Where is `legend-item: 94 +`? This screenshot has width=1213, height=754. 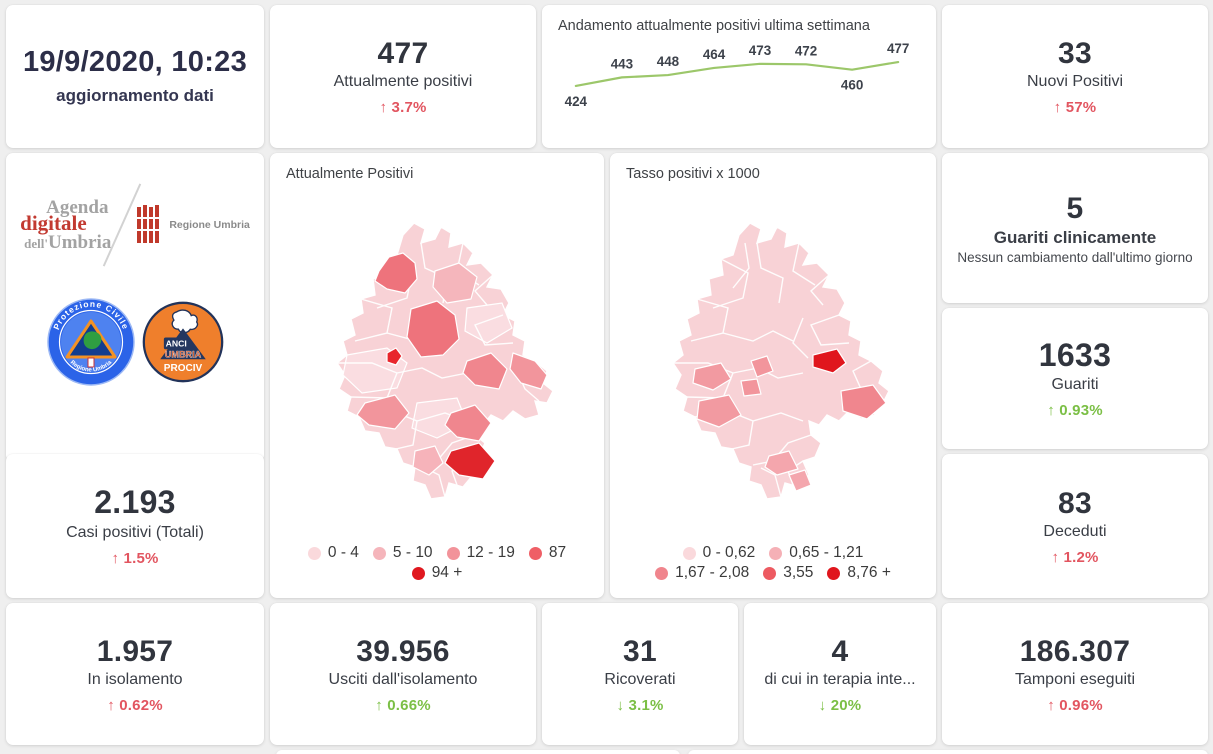 legend-item: 94 + is located at coordinates (437, 573).